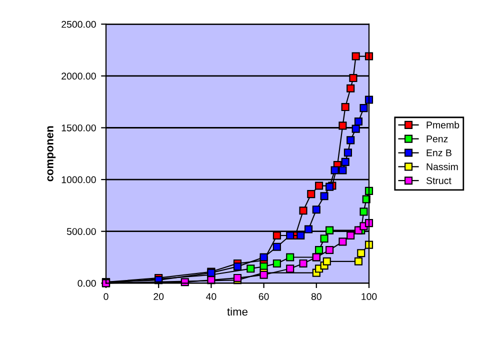  What do you see at coordinates (106, 296) in the screenshot?
I see `x-tick-label: 0` at bounding box center [106, 296].